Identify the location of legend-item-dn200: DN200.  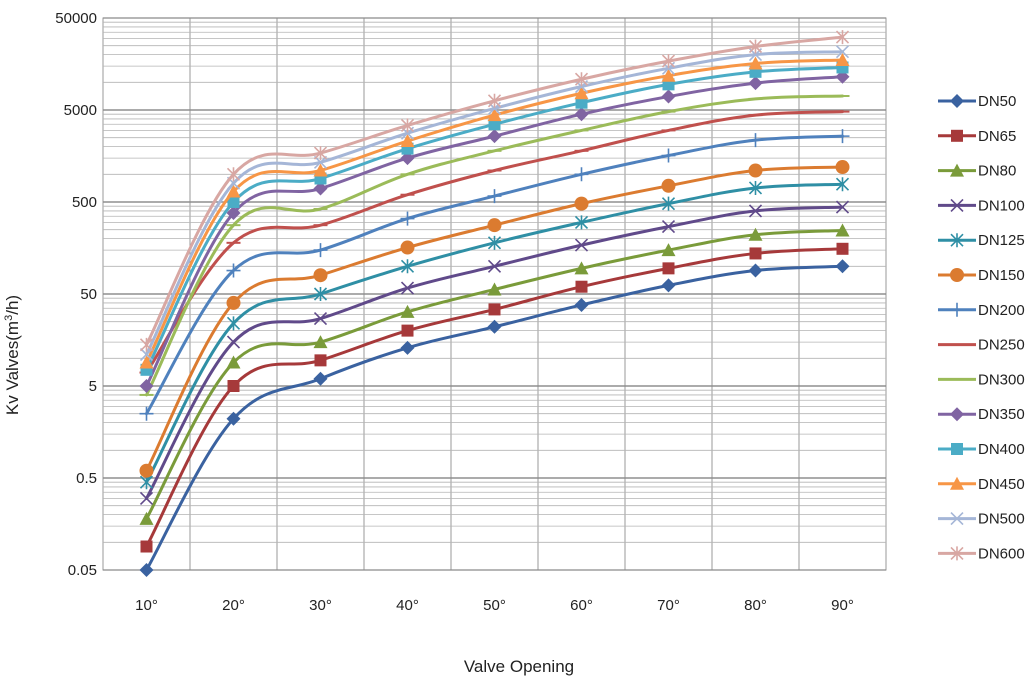
(981, 310).